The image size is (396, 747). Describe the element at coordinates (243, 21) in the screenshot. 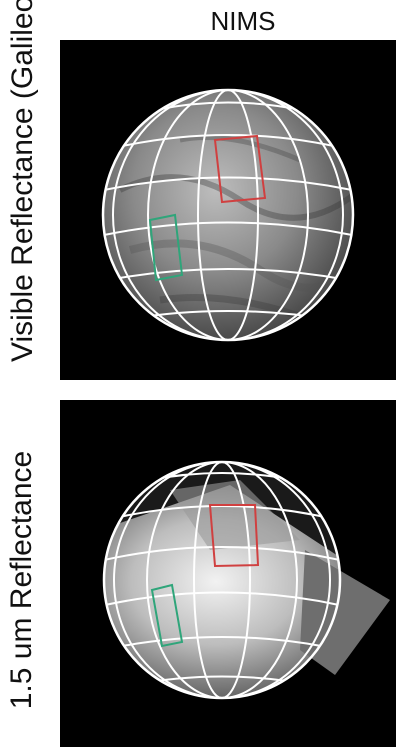

I see `column-title: NIMS` at that location.